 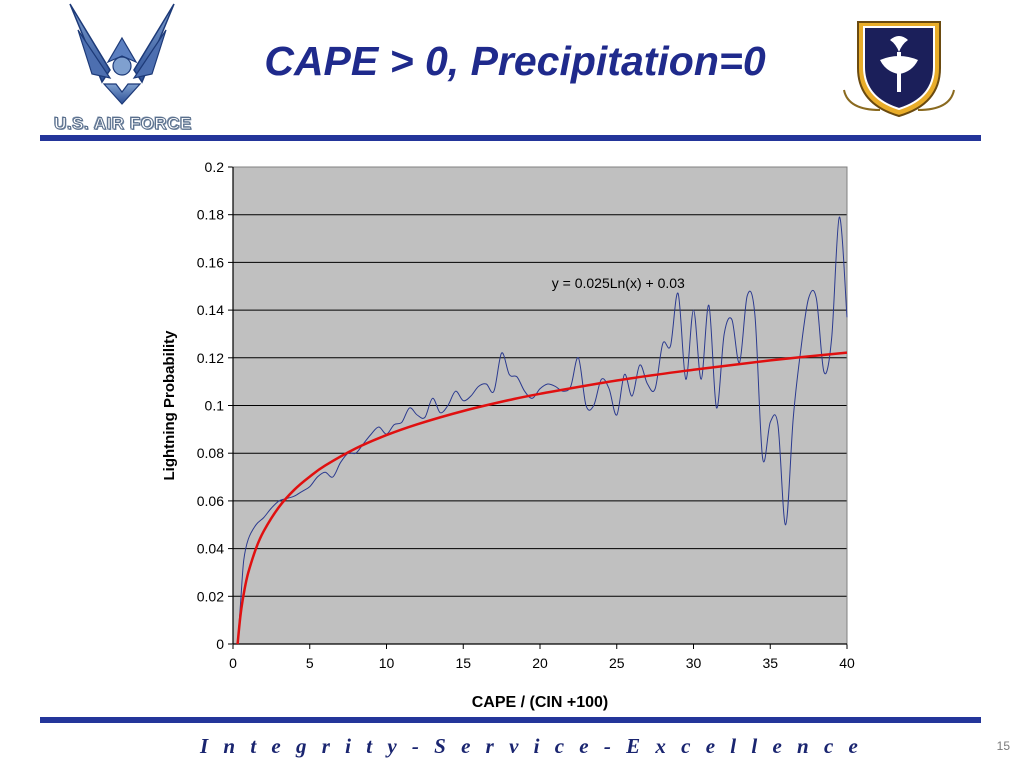 What do you see at coordinates (310, 663) in the screenshot?
I see `x-tick-label: 5` at bounding box center [310, 663].